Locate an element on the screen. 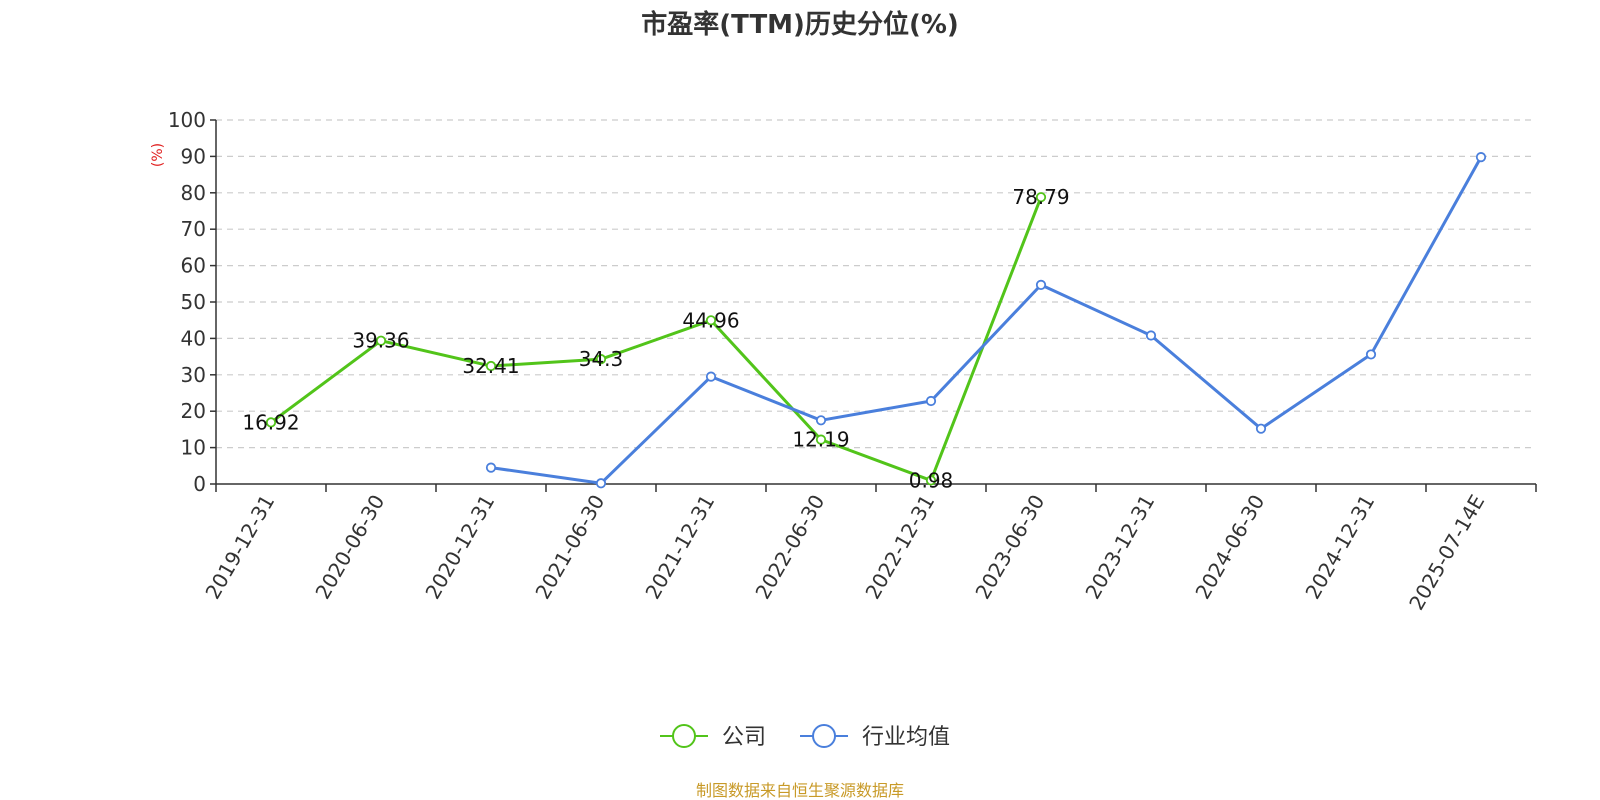  legend-item-1: 公司 is located at coordinates (713, 737).